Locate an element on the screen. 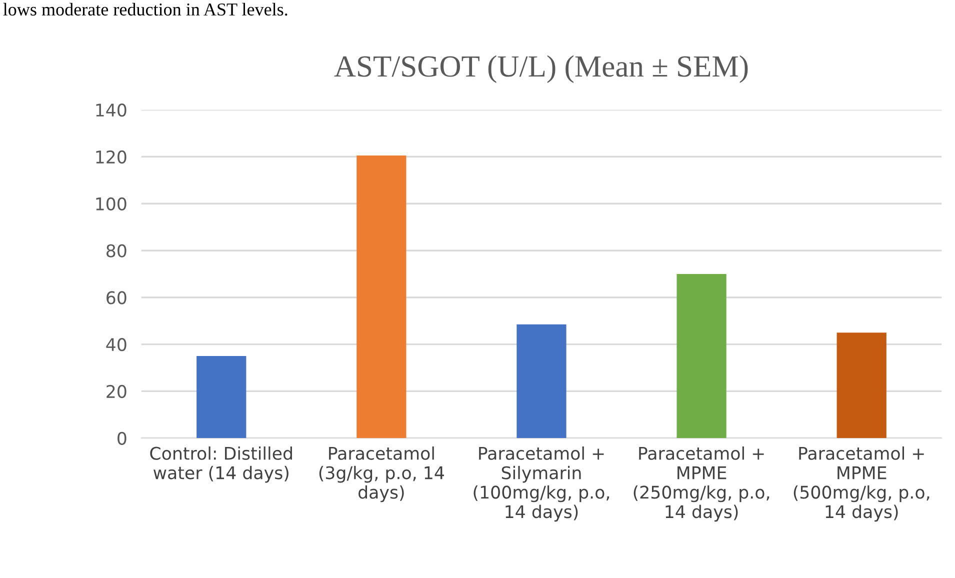  text: lows moderate reduction in AST levels. is located at coordinates (145, 9).